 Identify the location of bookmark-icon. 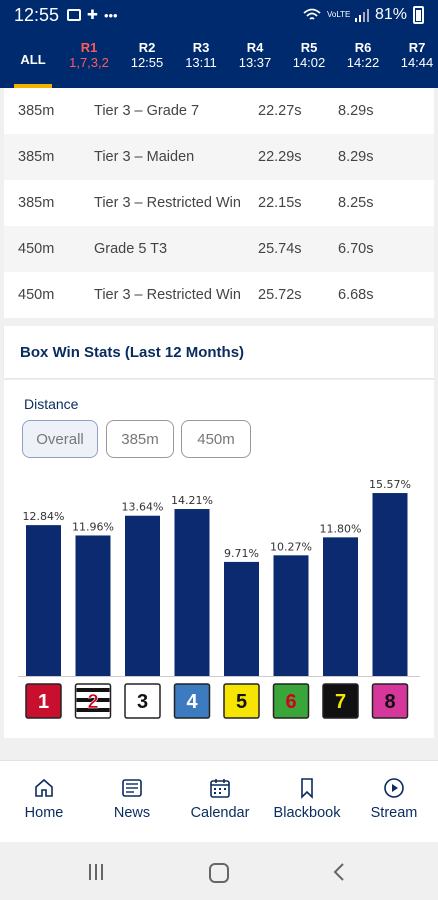
(307, 788).